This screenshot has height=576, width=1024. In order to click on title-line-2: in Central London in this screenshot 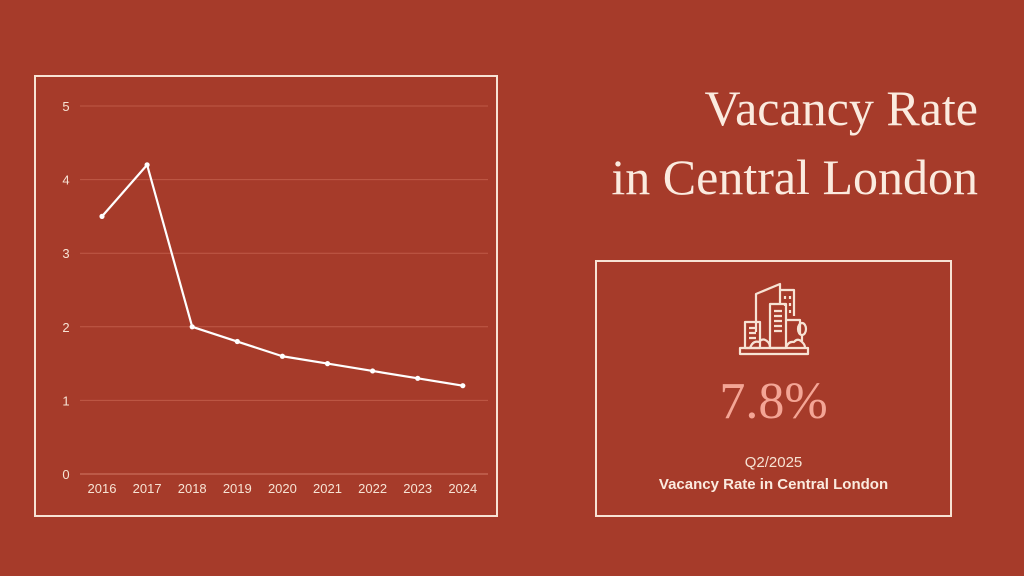, I will do `click(794, 177)`.